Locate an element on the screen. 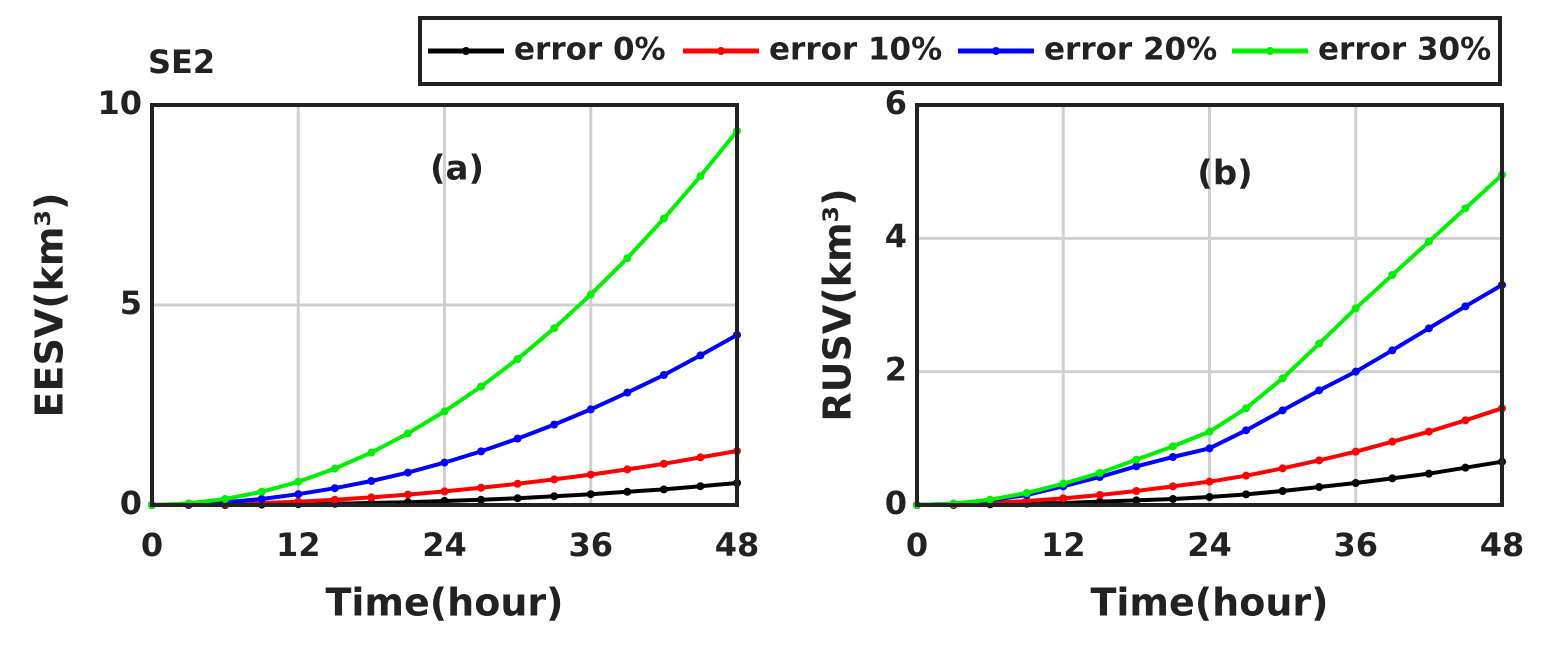  y-tick-label: 2 is located at coordinates (896, 370).